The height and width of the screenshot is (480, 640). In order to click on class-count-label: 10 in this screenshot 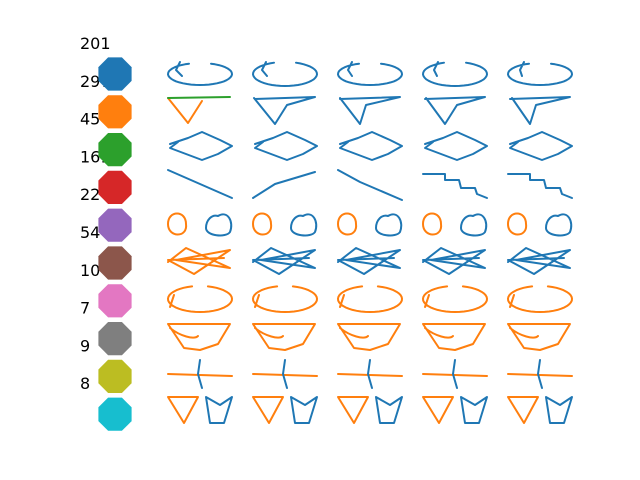, I will do `click(90, 270)`.